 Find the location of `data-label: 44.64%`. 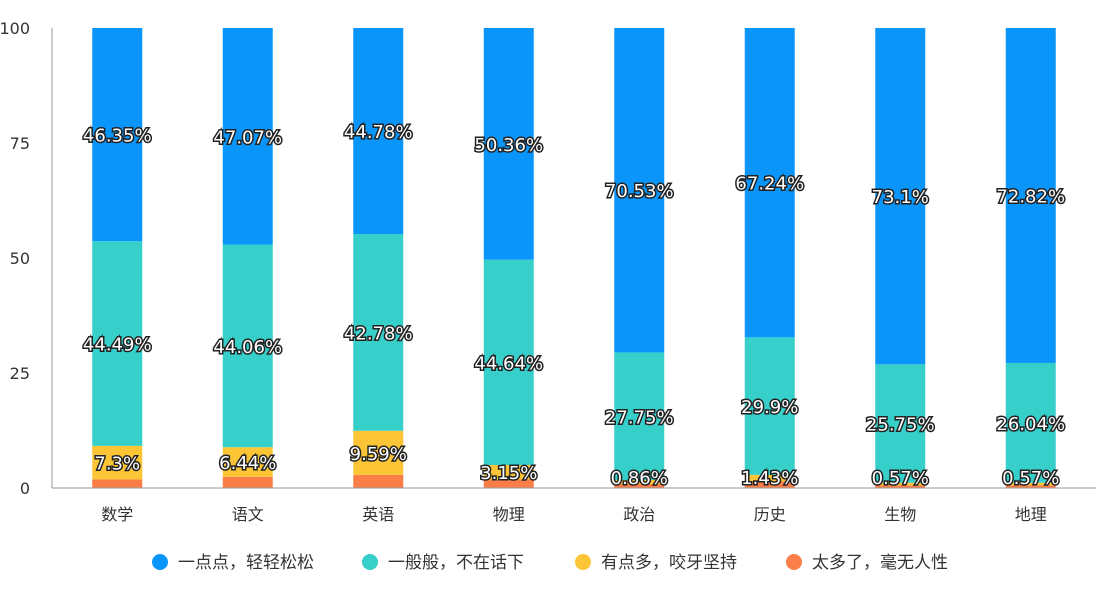

data-label: 44.64% is located at coordinates (508, 363).